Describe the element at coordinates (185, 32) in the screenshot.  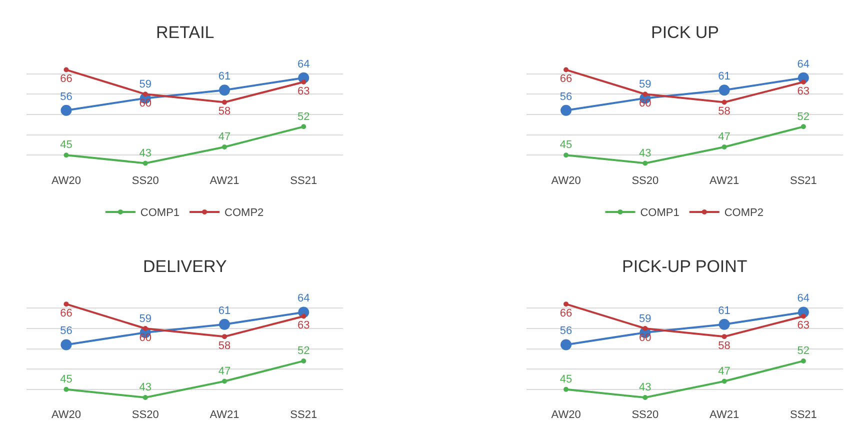
I see `chart-title: RETAIL` at that location.